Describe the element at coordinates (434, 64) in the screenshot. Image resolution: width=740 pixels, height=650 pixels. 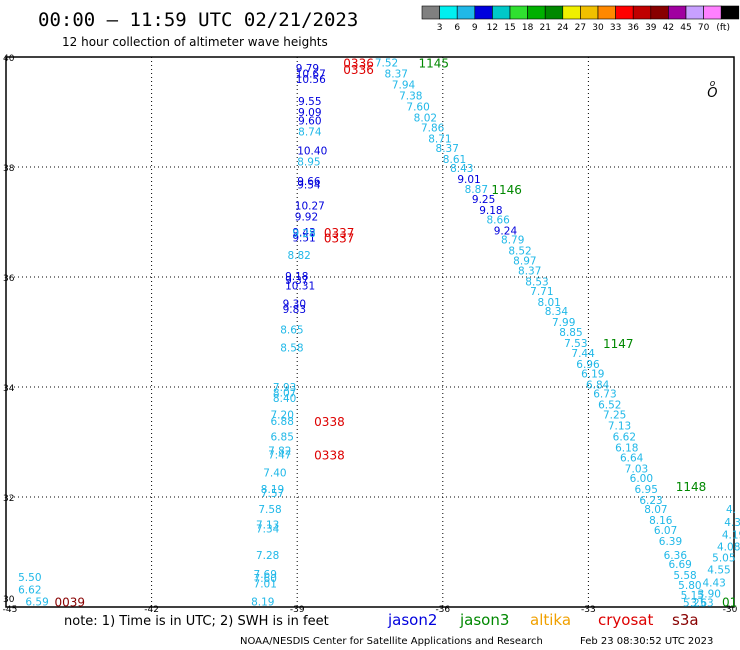
I see `pass-time-label: 1145` at that location.